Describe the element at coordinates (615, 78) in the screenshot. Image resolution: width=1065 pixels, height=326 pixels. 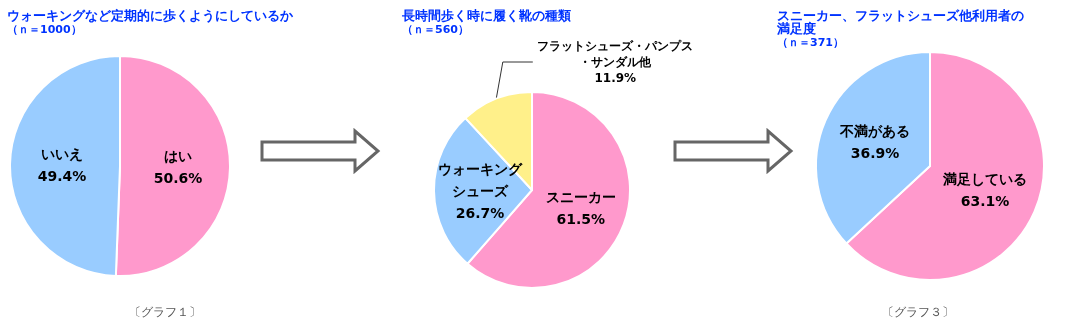
I see `data-label: 11.9%` at that location.